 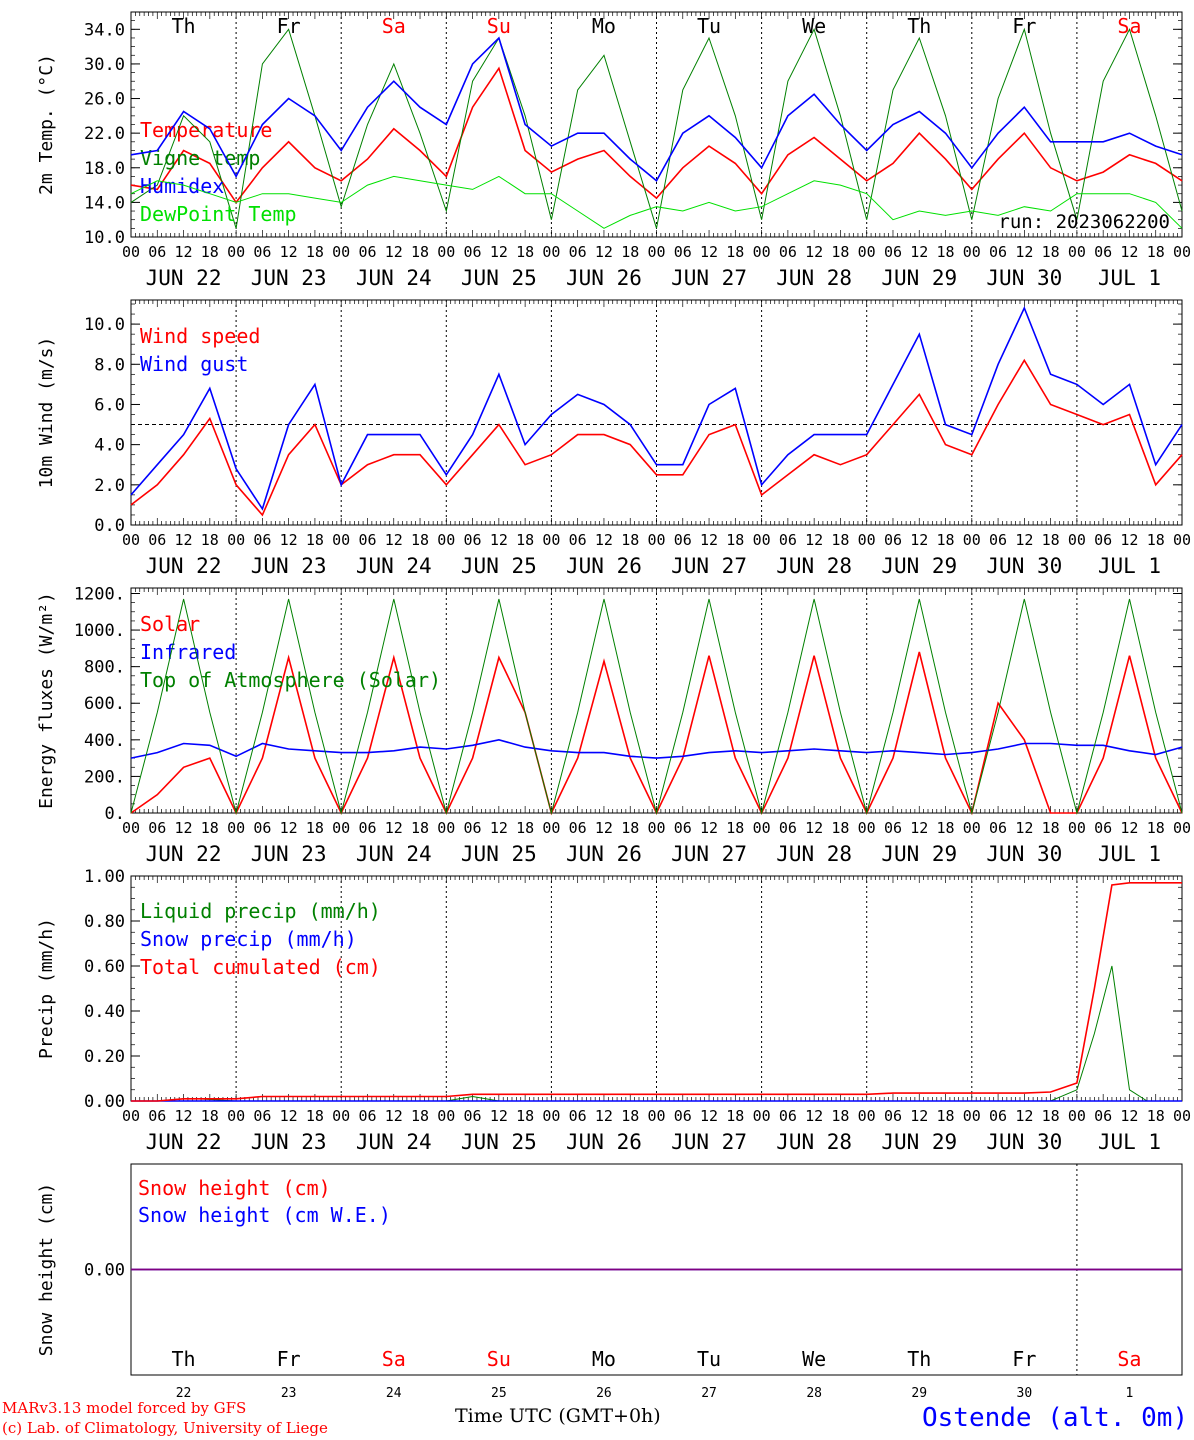 I want to click on weekday-label-bottom: We, so click(x=814, y=1359).